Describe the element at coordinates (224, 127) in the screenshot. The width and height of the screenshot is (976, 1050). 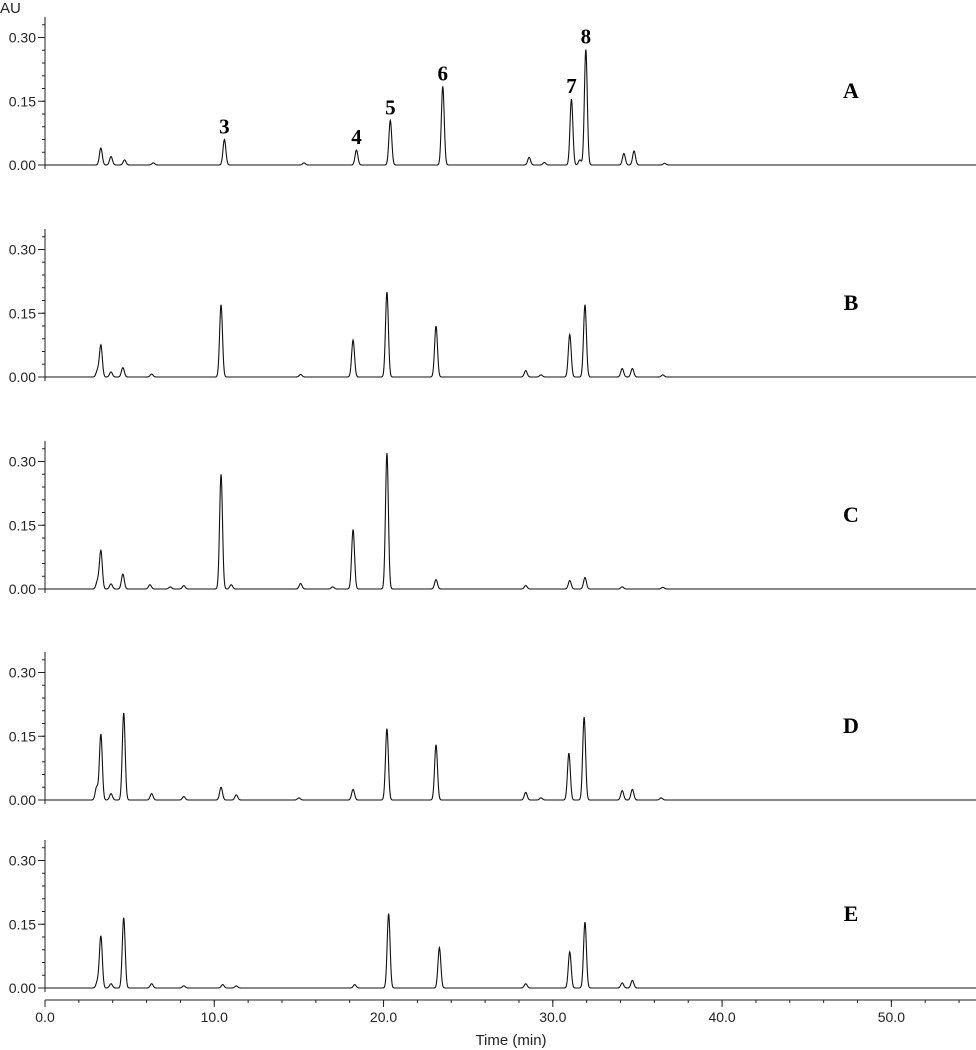
I see `peak-label-3: 3` at that location.